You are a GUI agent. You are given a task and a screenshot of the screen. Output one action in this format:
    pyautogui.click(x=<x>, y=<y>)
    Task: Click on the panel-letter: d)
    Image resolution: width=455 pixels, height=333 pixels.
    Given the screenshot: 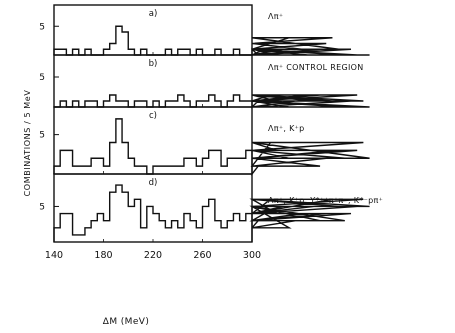 What is the action you would take?
    pyautogui.click(x=153, y=183)
    